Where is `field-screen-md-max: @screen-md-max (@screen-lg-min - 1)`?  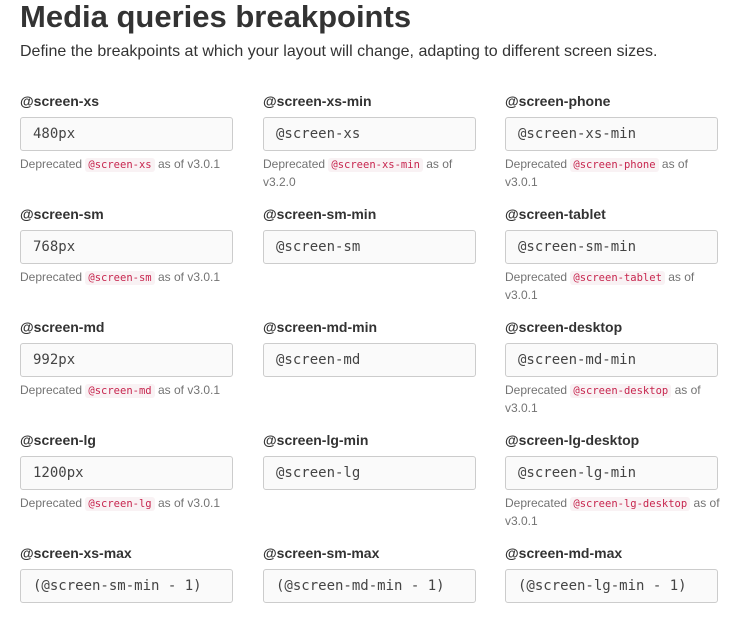 field-screen-md-max: @screen-md-max (@screen-lg-min - 1) is located at coordinates (612, 574).